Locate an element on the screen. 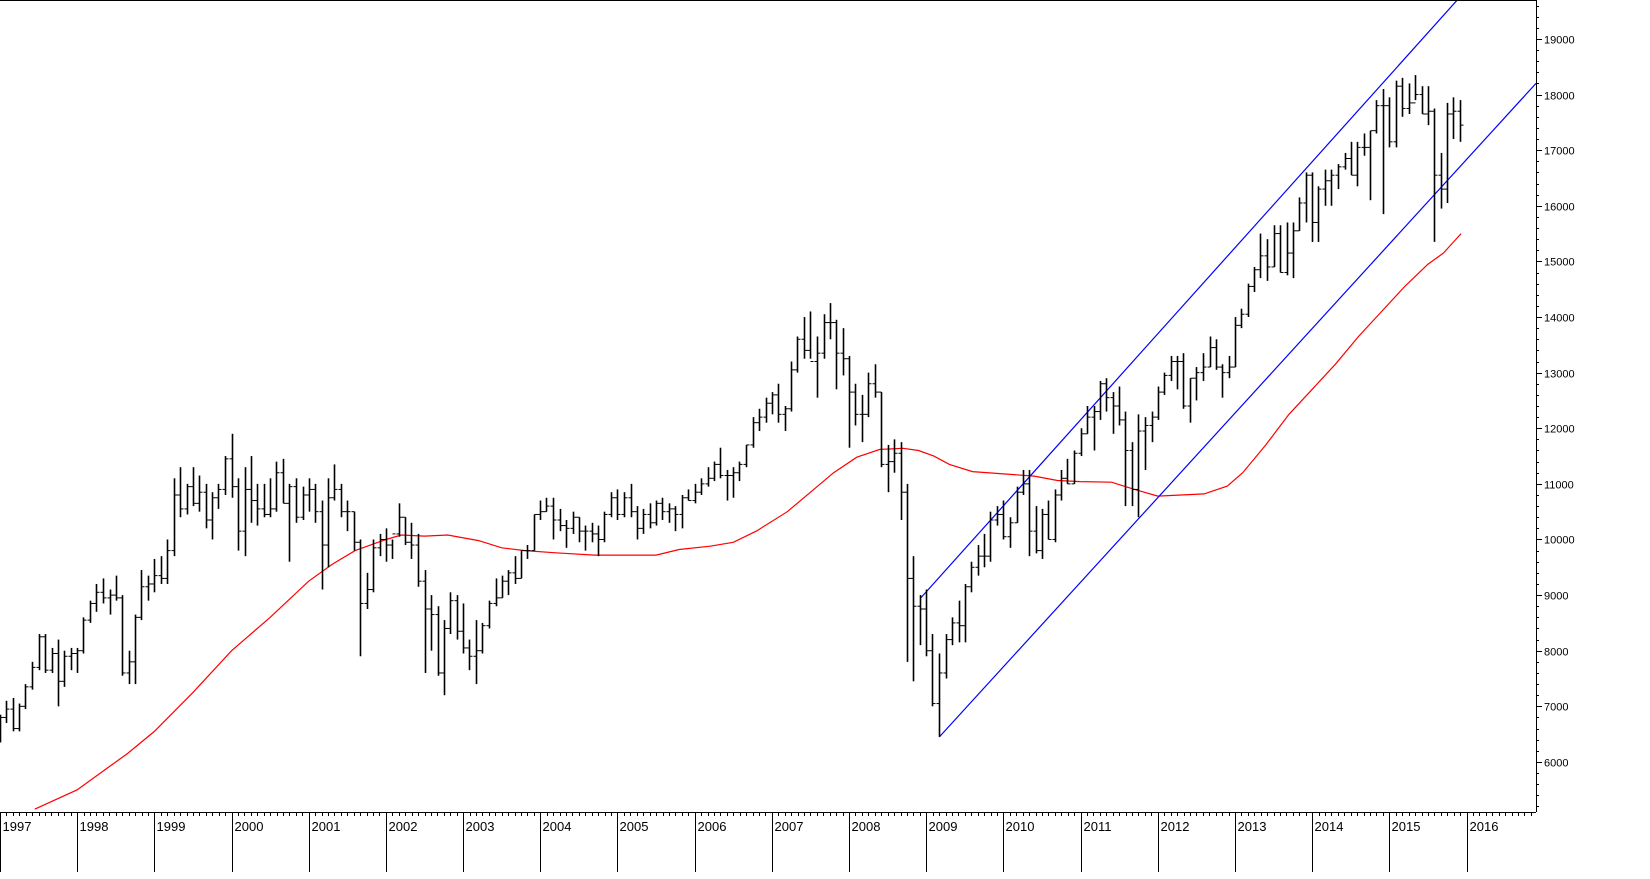  x-tick-label: 1997 is located at coordinates (17, 826).